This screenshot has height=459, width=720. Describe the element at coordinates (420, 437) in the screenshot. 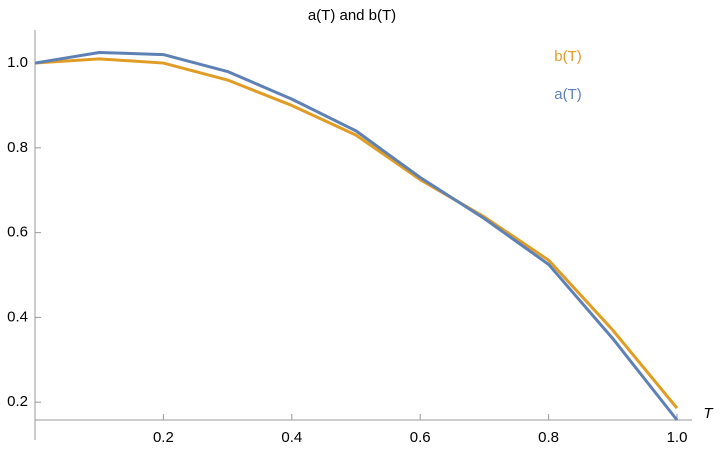

I see `x-tick-label: 0.6` at that location.